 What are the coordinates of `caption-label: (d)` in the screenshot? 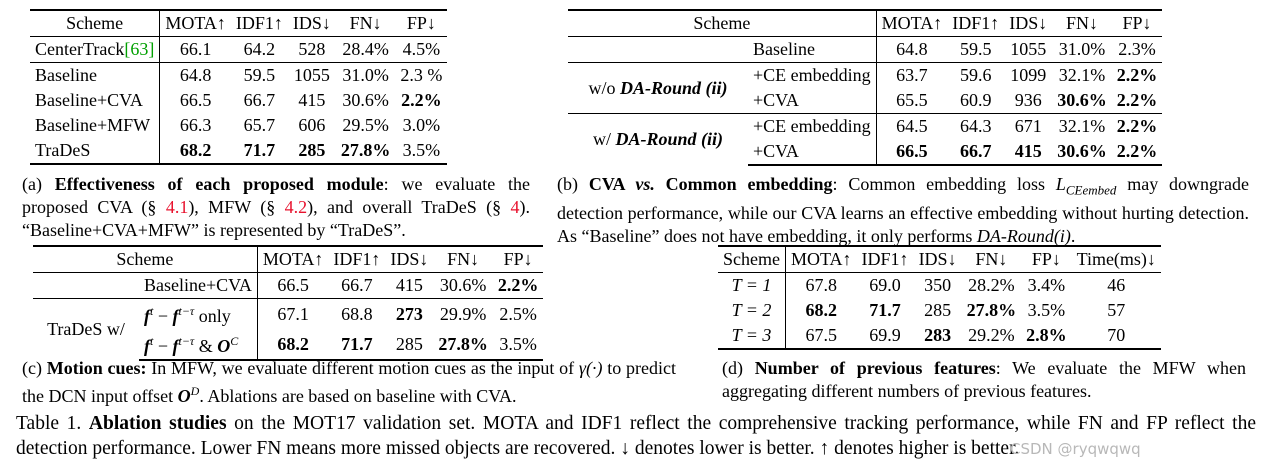 It's located at (738, 368).